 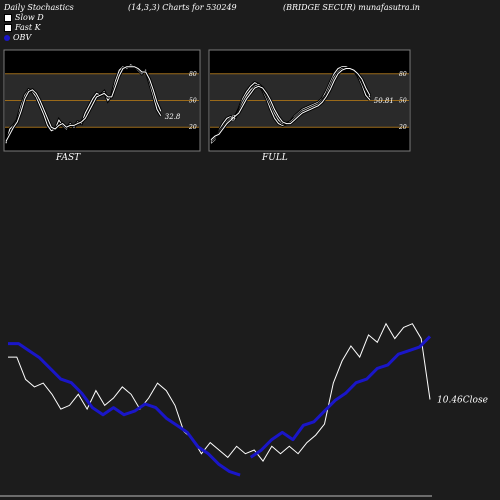 I want to click on legend-slow-d-label: Slow D, so click(x=29, y=17).